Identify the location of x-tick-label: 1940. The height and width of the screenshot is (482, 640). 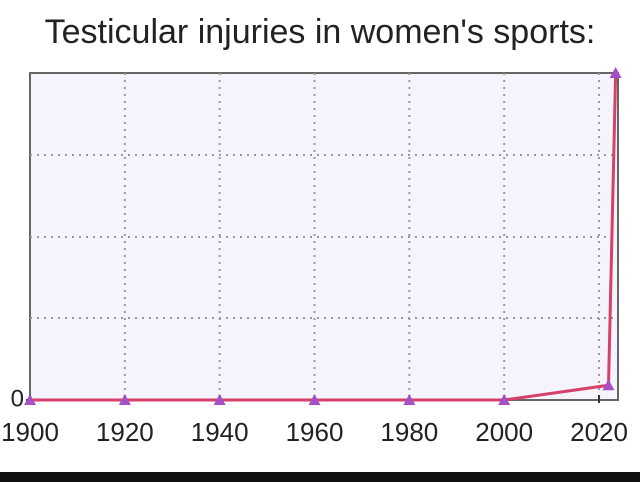
(220, 432).